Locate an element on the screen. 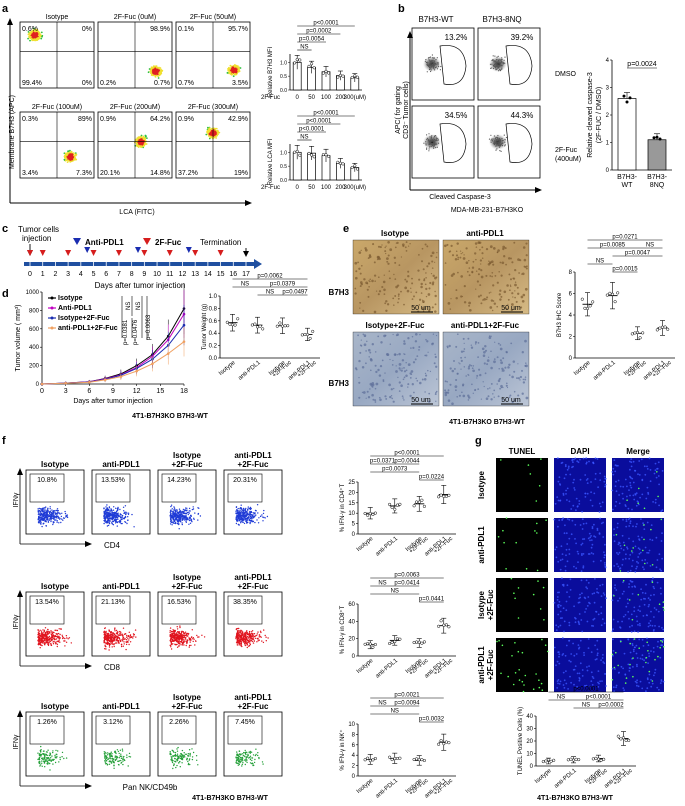 The height and width of the screenshot is (806, 685). gate-percent: 20.31% is located at coordinates (245, 480).